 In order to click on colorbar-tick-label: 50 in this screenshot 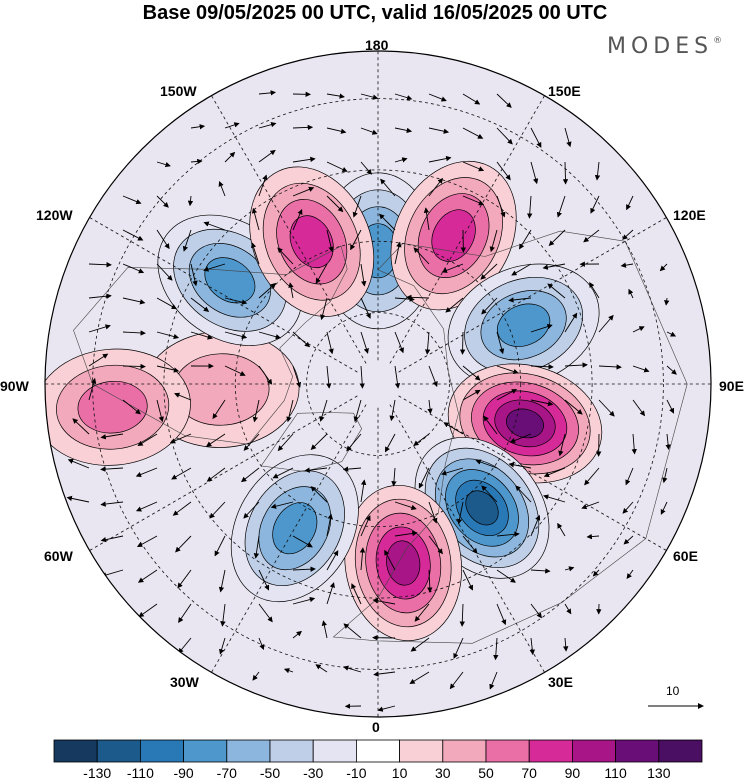, I will do `click(486, 773)`.